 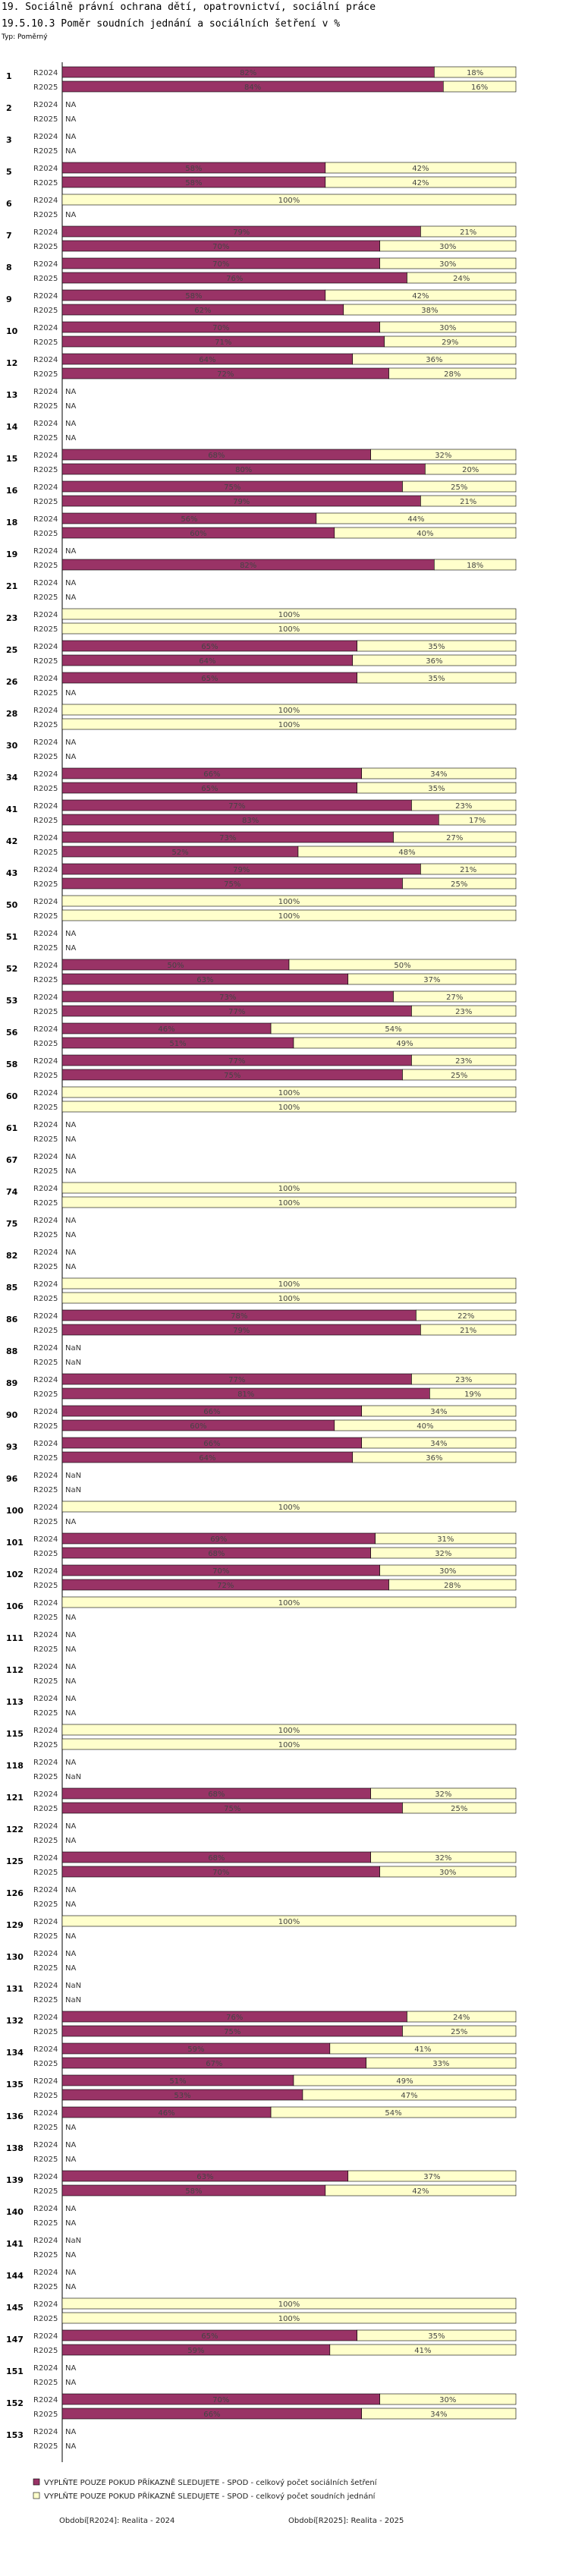 I want to click on bar-value-label: 75%, so click(x=232, y=1809).